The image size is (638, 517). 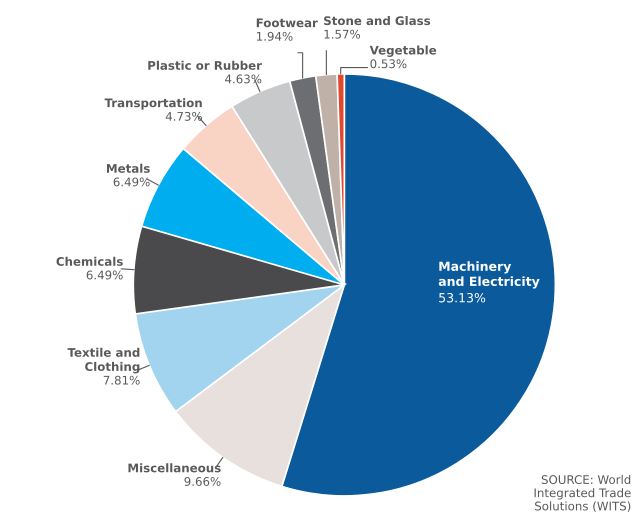 I want to click on data-label: 53.13%, so click(x=462, y=297).